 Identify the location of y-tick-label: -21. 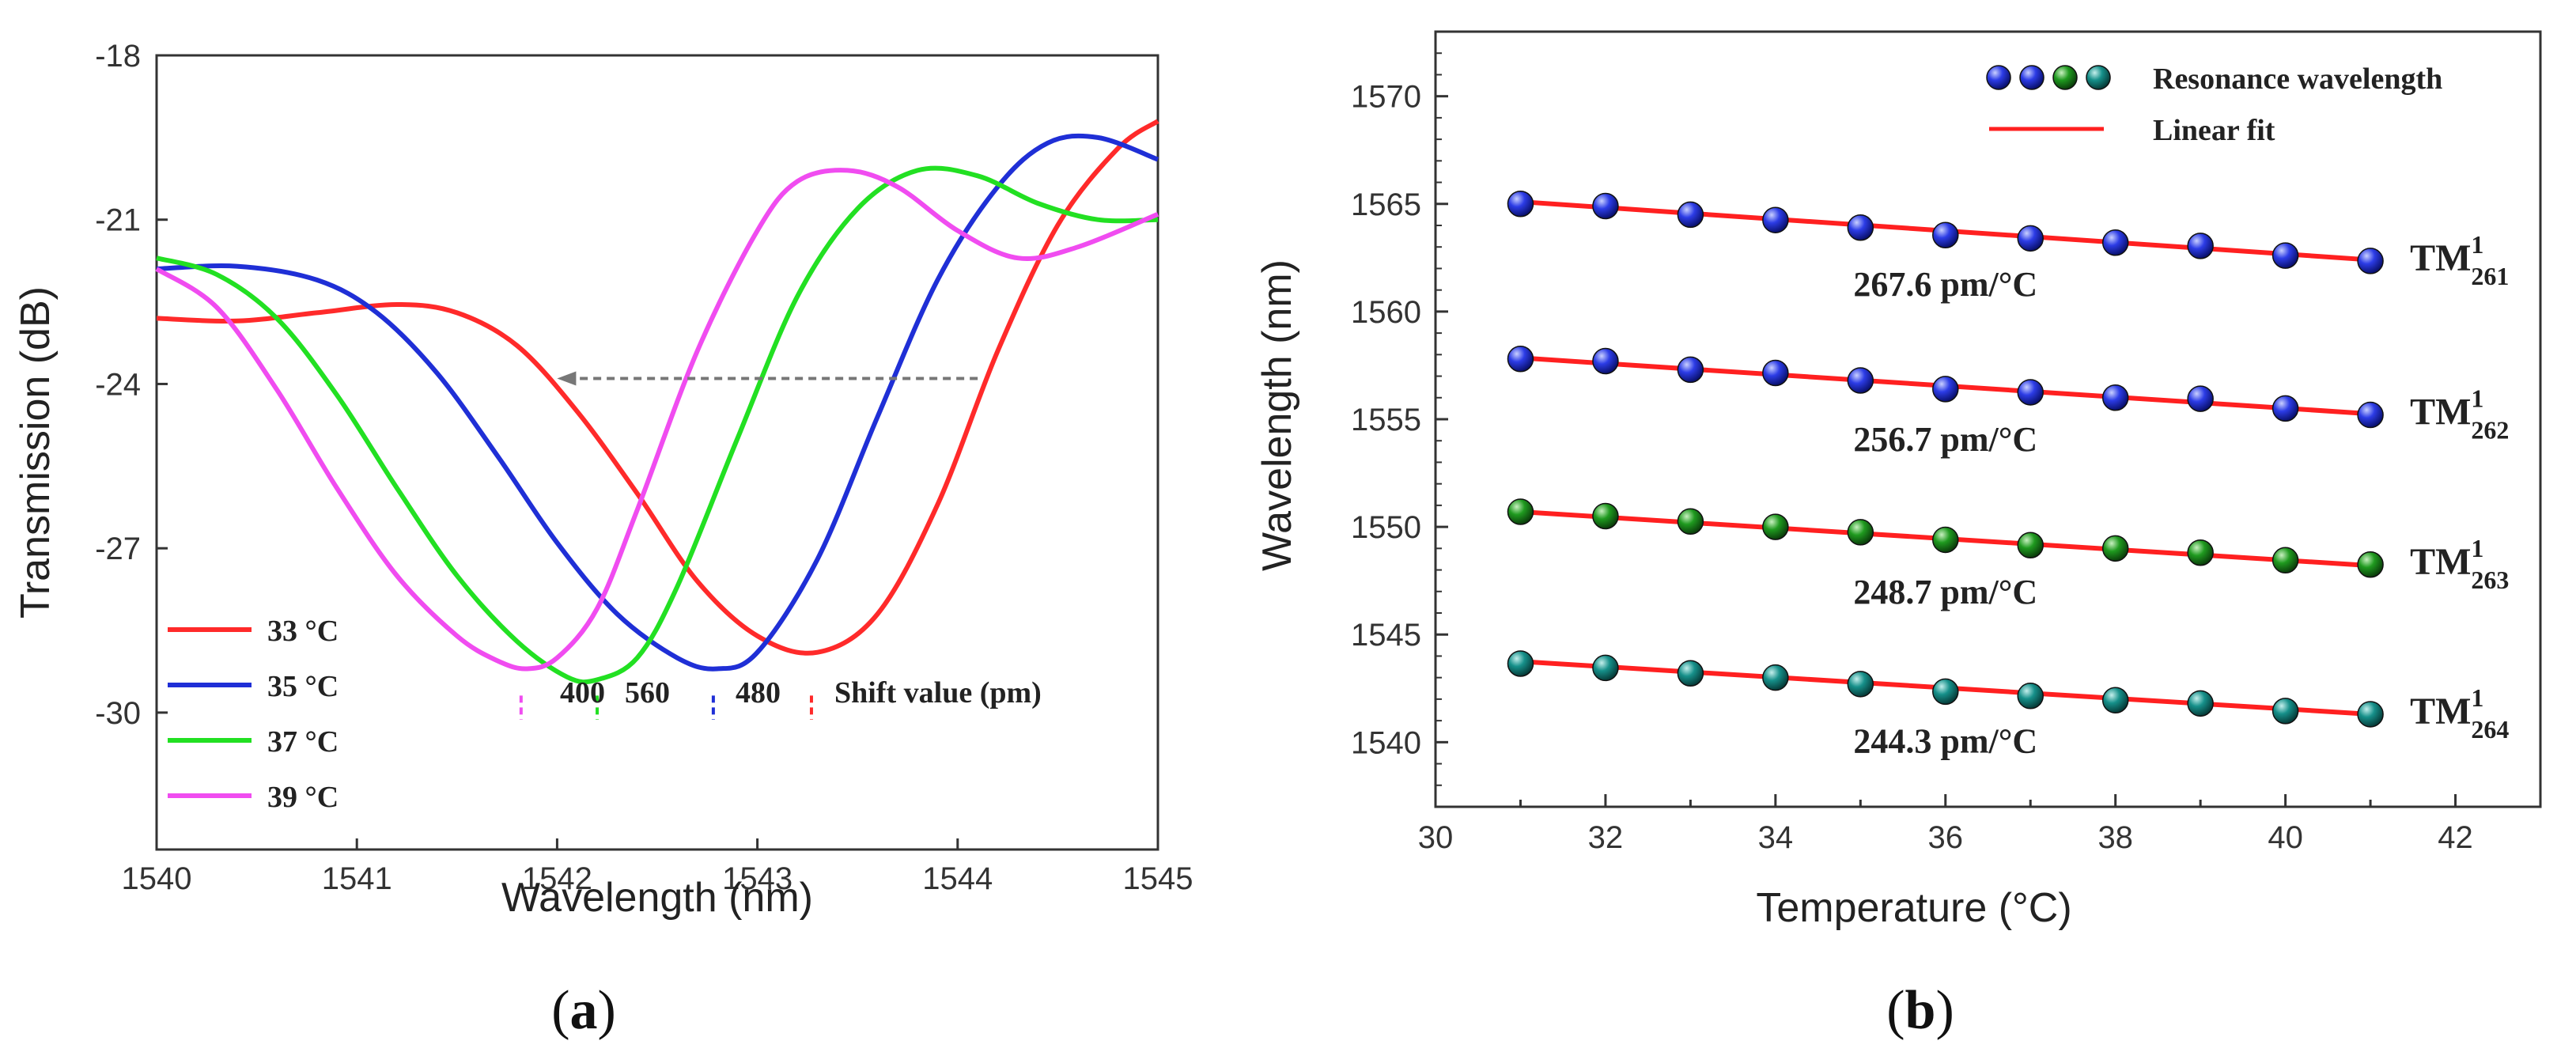
(118, 221).